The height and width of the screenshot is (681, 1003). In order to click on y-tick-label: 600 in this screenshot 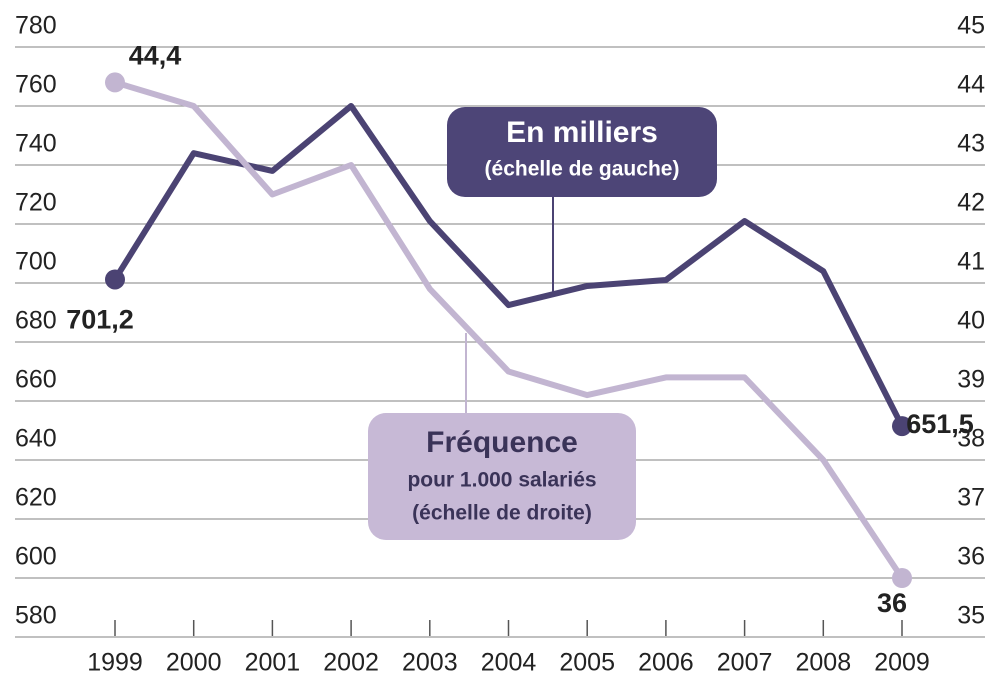, I will do `click(36, 557)`.